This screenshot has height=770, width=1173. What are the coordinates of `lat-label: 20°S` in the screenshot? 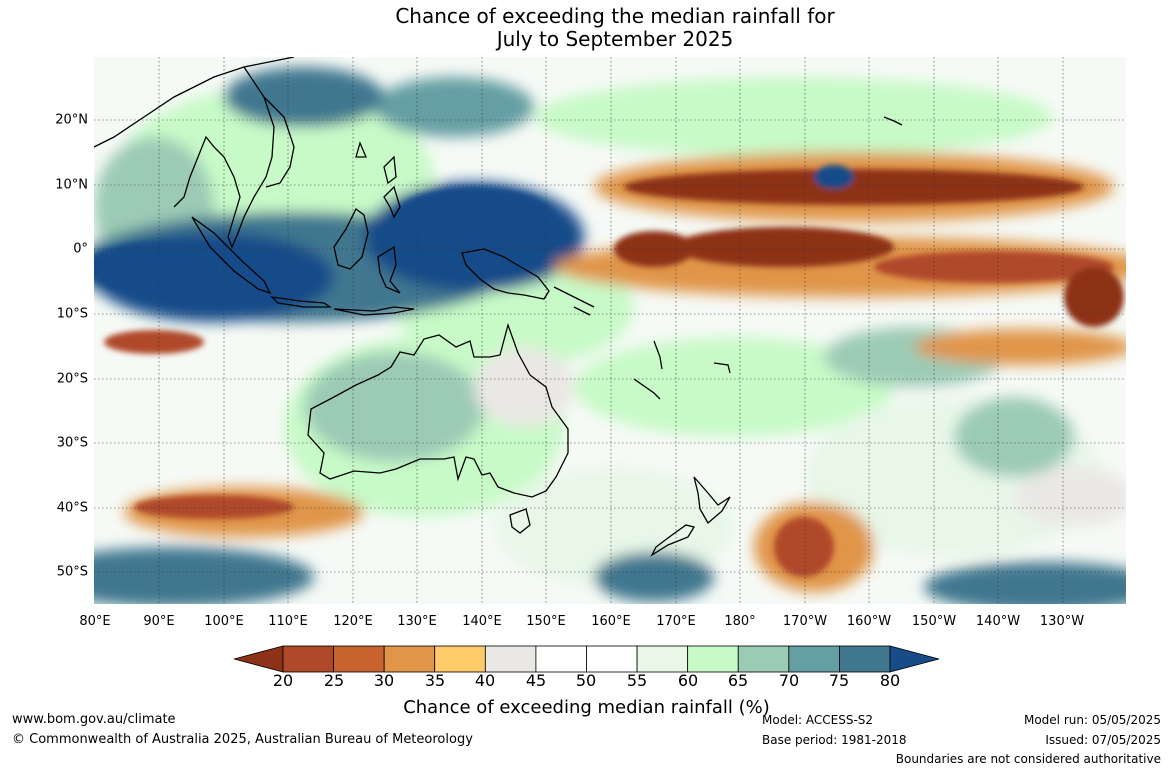 It's located at (72, 379).